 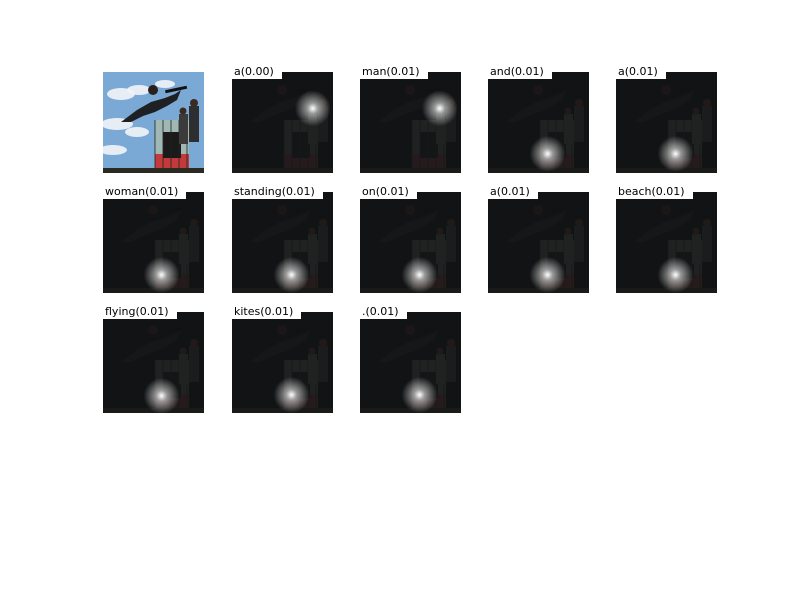 What do you see at coordinates (394, 71) in the screenshot?
I see `word-caption: man(0.01)` at bounding box center [394, 71].